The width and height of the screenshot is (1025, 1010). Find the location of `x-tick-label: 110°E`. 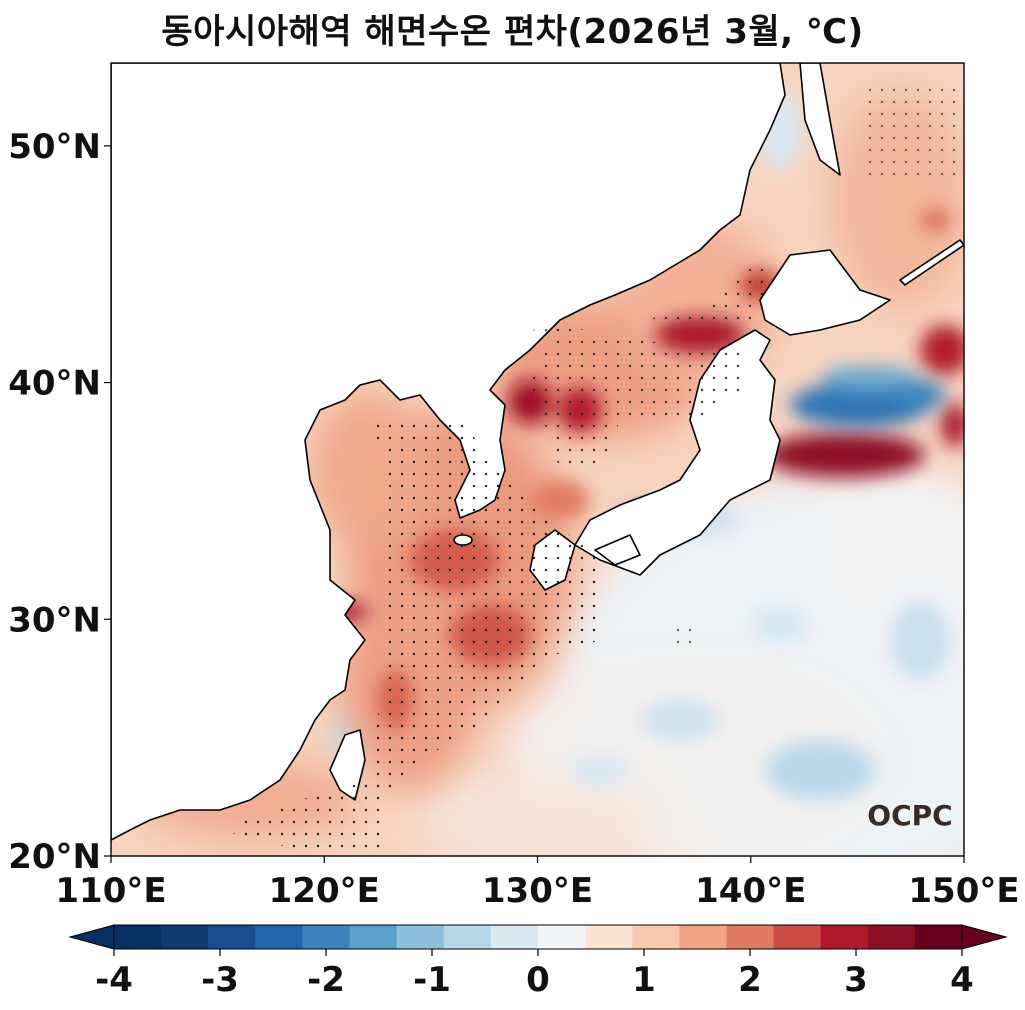

x-tick-label: 110°E is located at coordinates (110, 891).